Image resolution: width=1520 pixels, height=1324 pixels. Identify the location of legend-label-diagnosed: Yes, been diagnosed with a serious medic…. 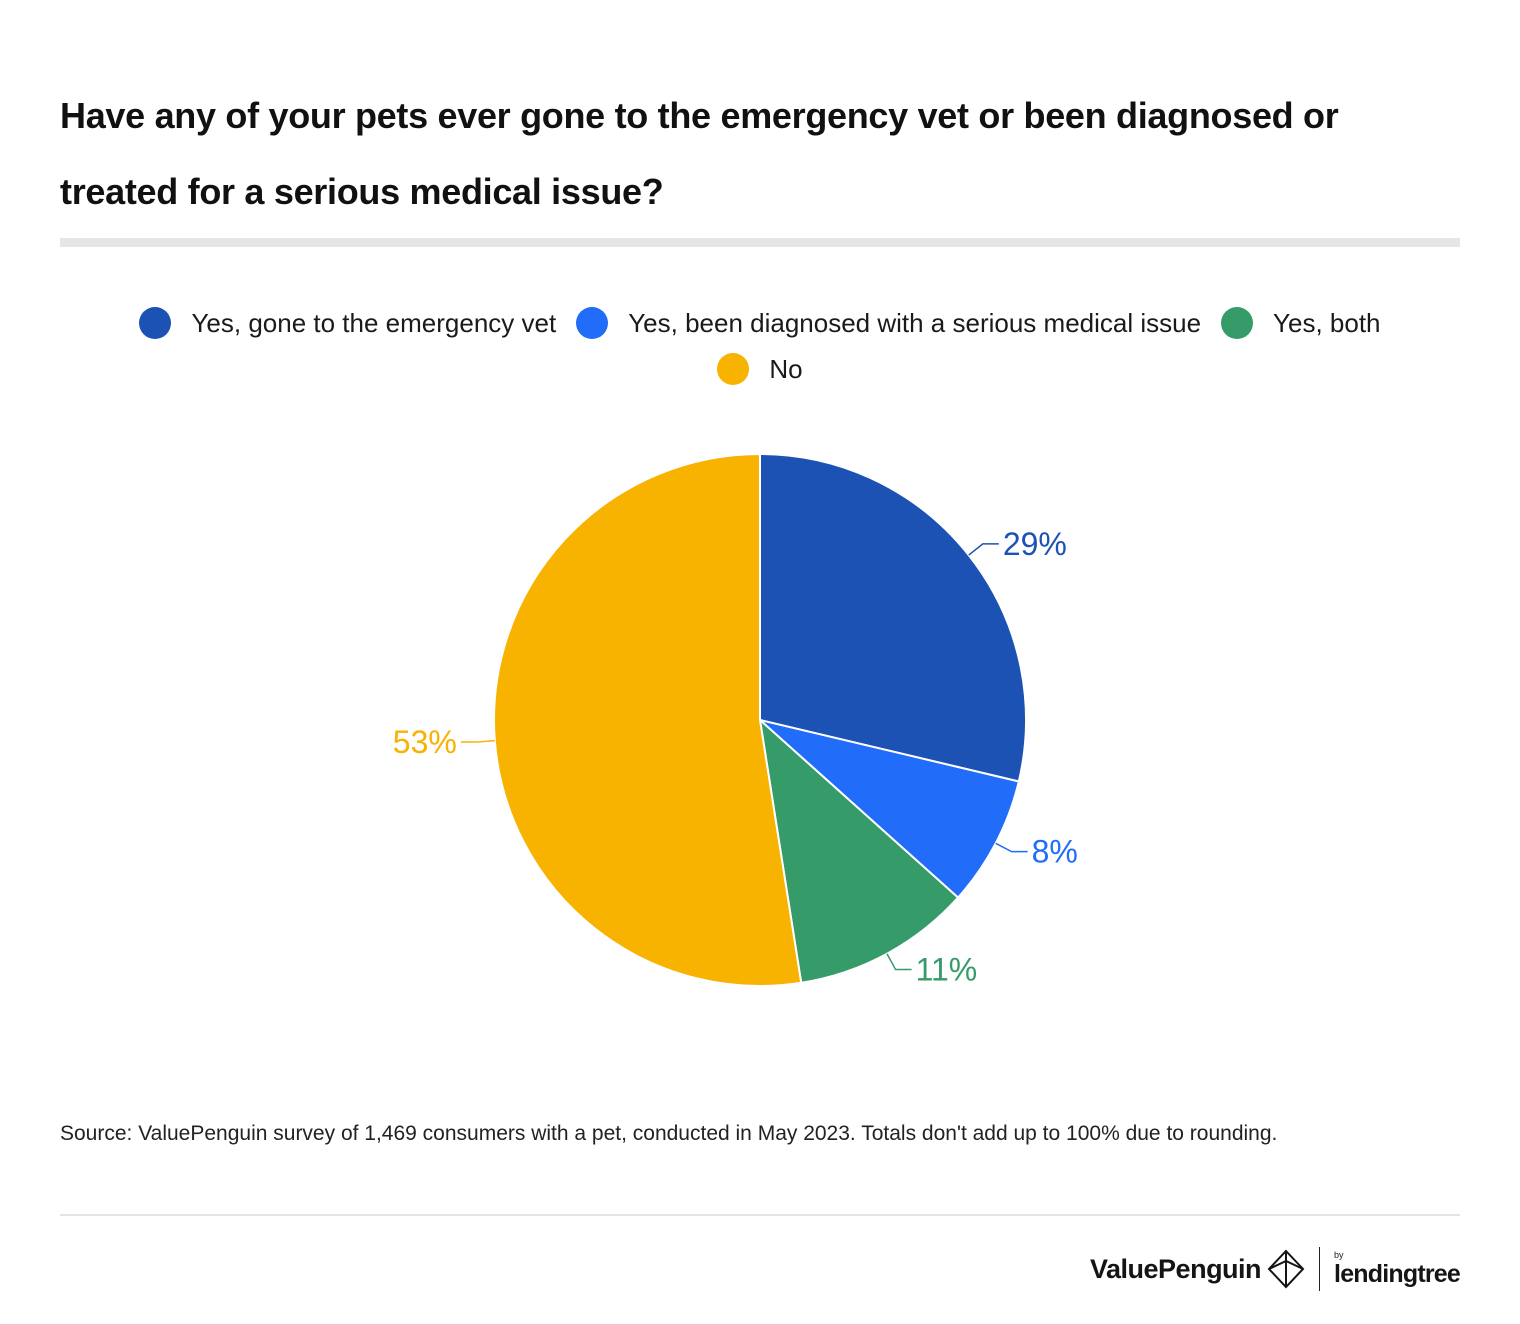
(915, 323).